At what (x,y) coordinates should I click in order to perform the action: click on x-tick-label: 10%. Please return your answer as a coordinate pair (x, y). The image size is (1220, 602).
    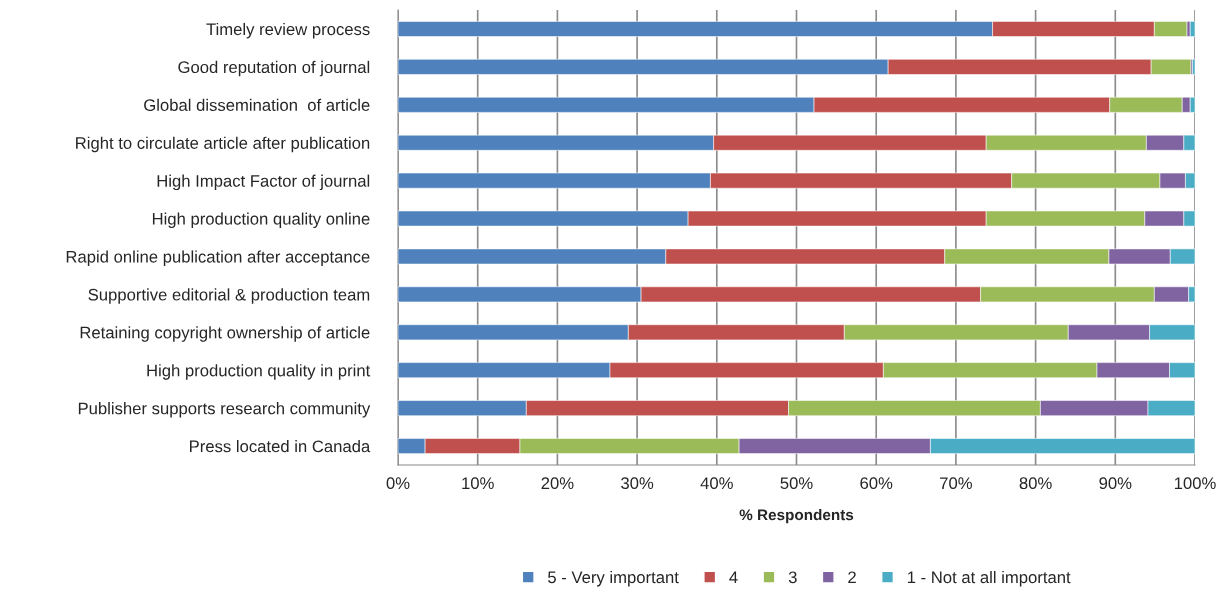
    Looking at the image, I should click on (478, 483).